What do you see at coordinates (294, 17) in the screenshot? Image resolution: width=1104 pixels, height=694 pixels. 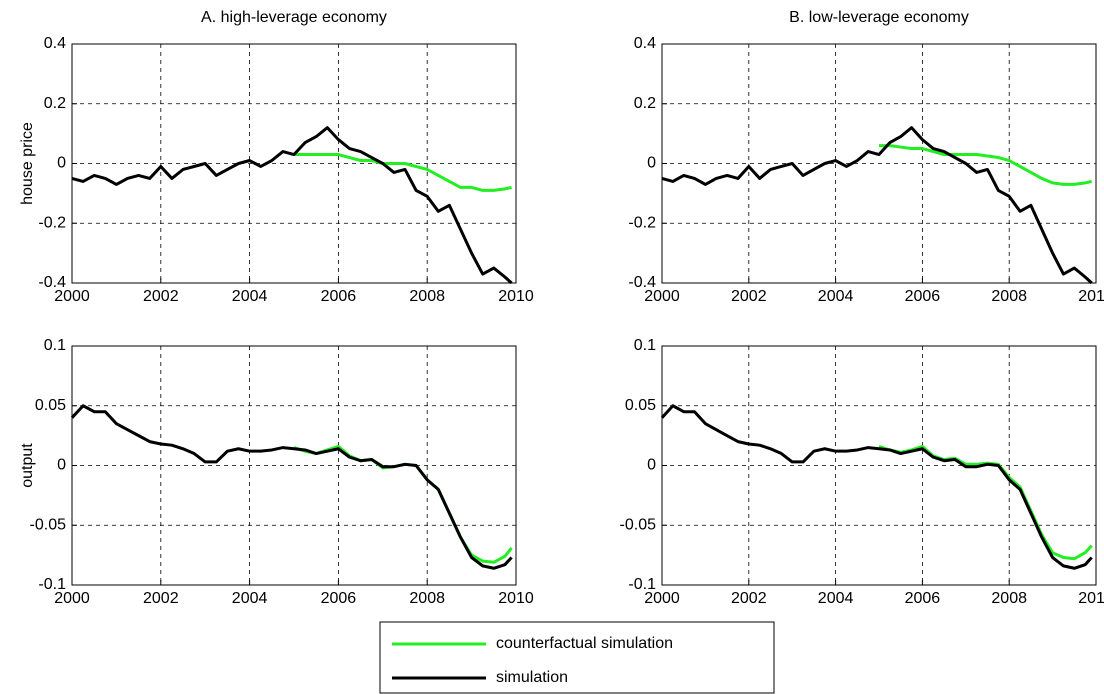 I see `chart-title: A. high-leverage economy` at bounding box center [294, 17].